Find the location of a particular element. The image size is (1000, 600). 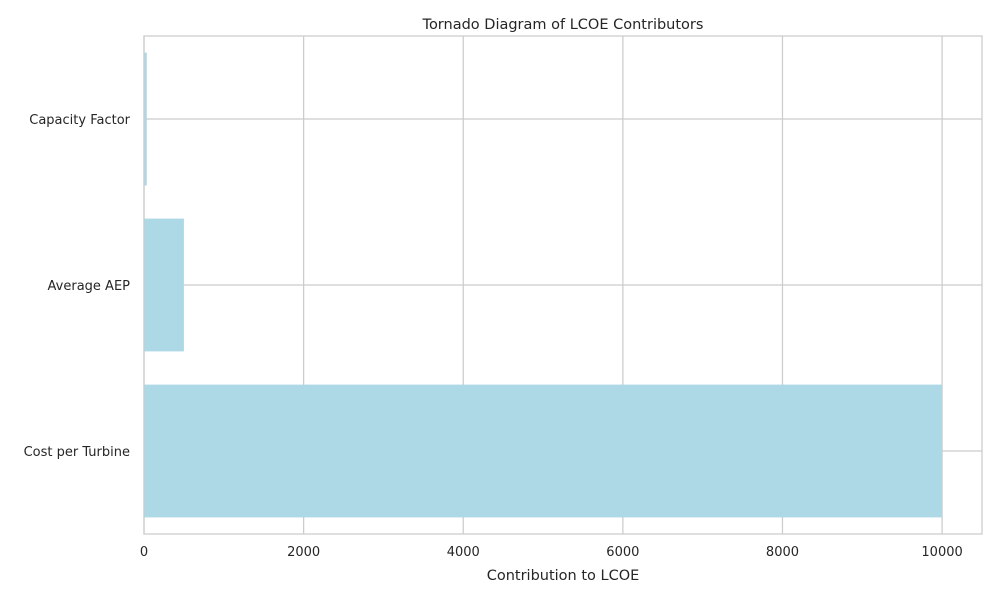

y-tick-label: Average AEP is located at coordinates (89, 286).